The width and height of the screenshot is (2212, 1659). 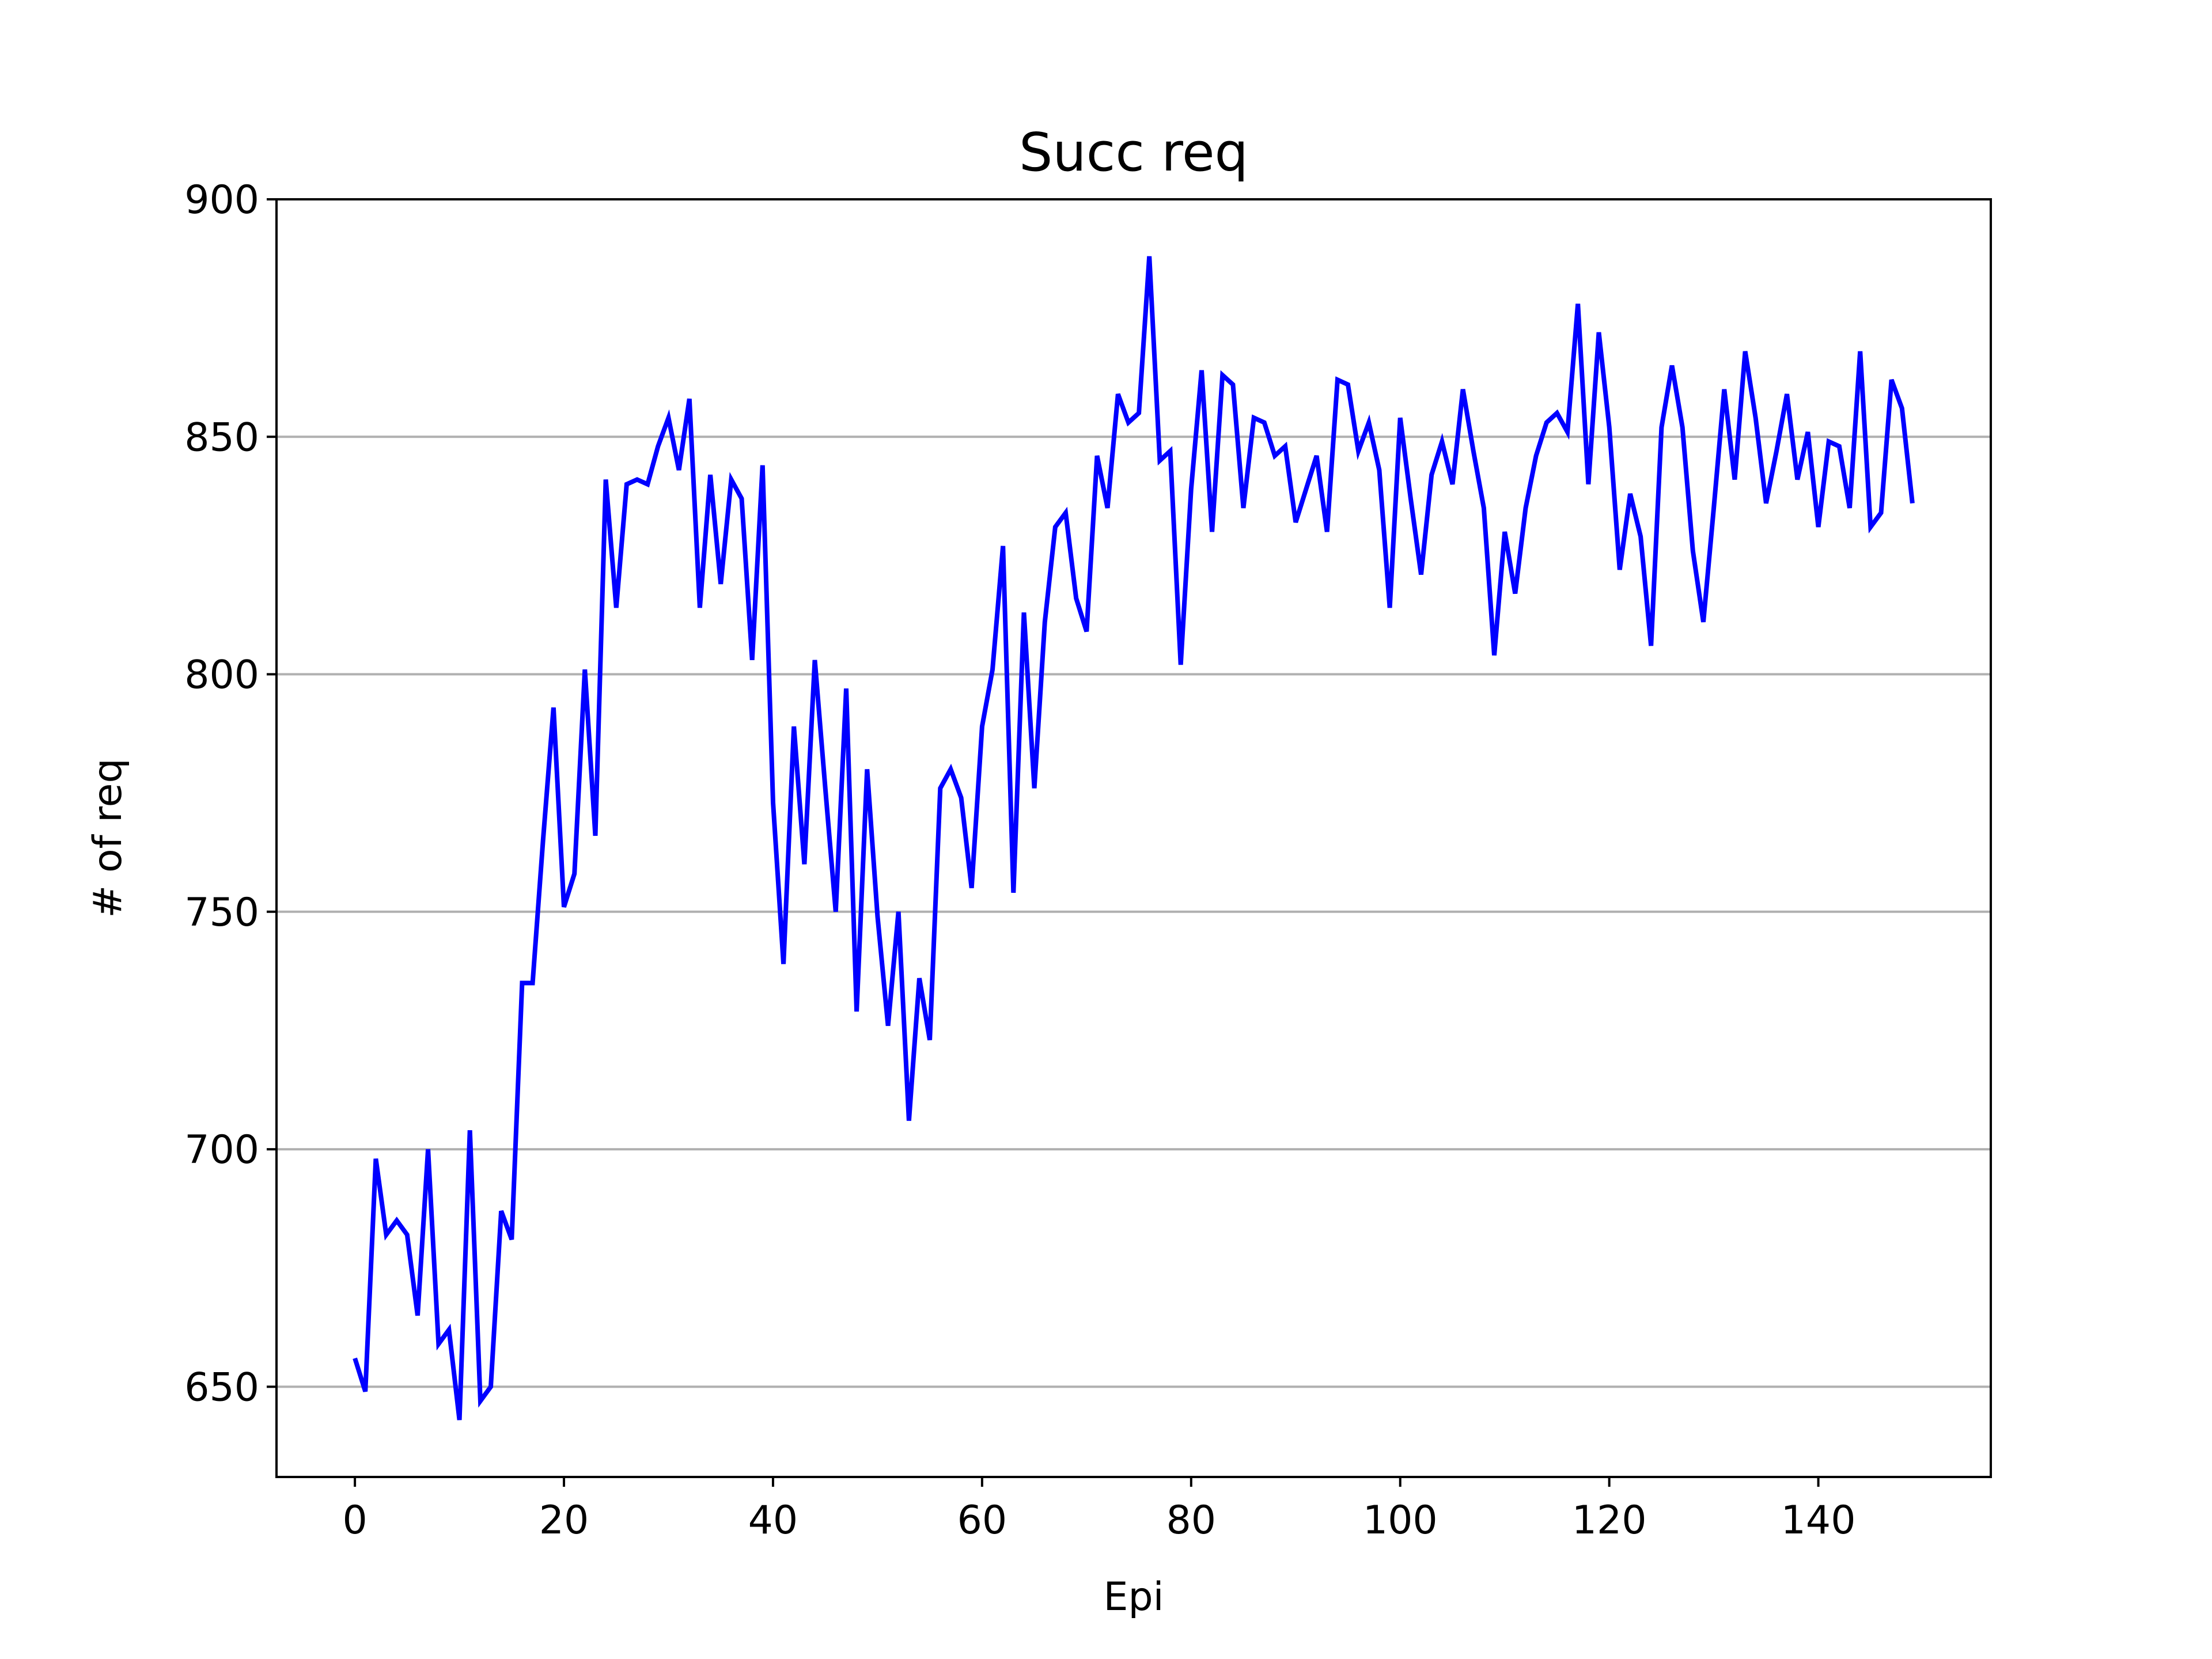 I want to click on y-tick-label: 900, so click(x=221, y=200).